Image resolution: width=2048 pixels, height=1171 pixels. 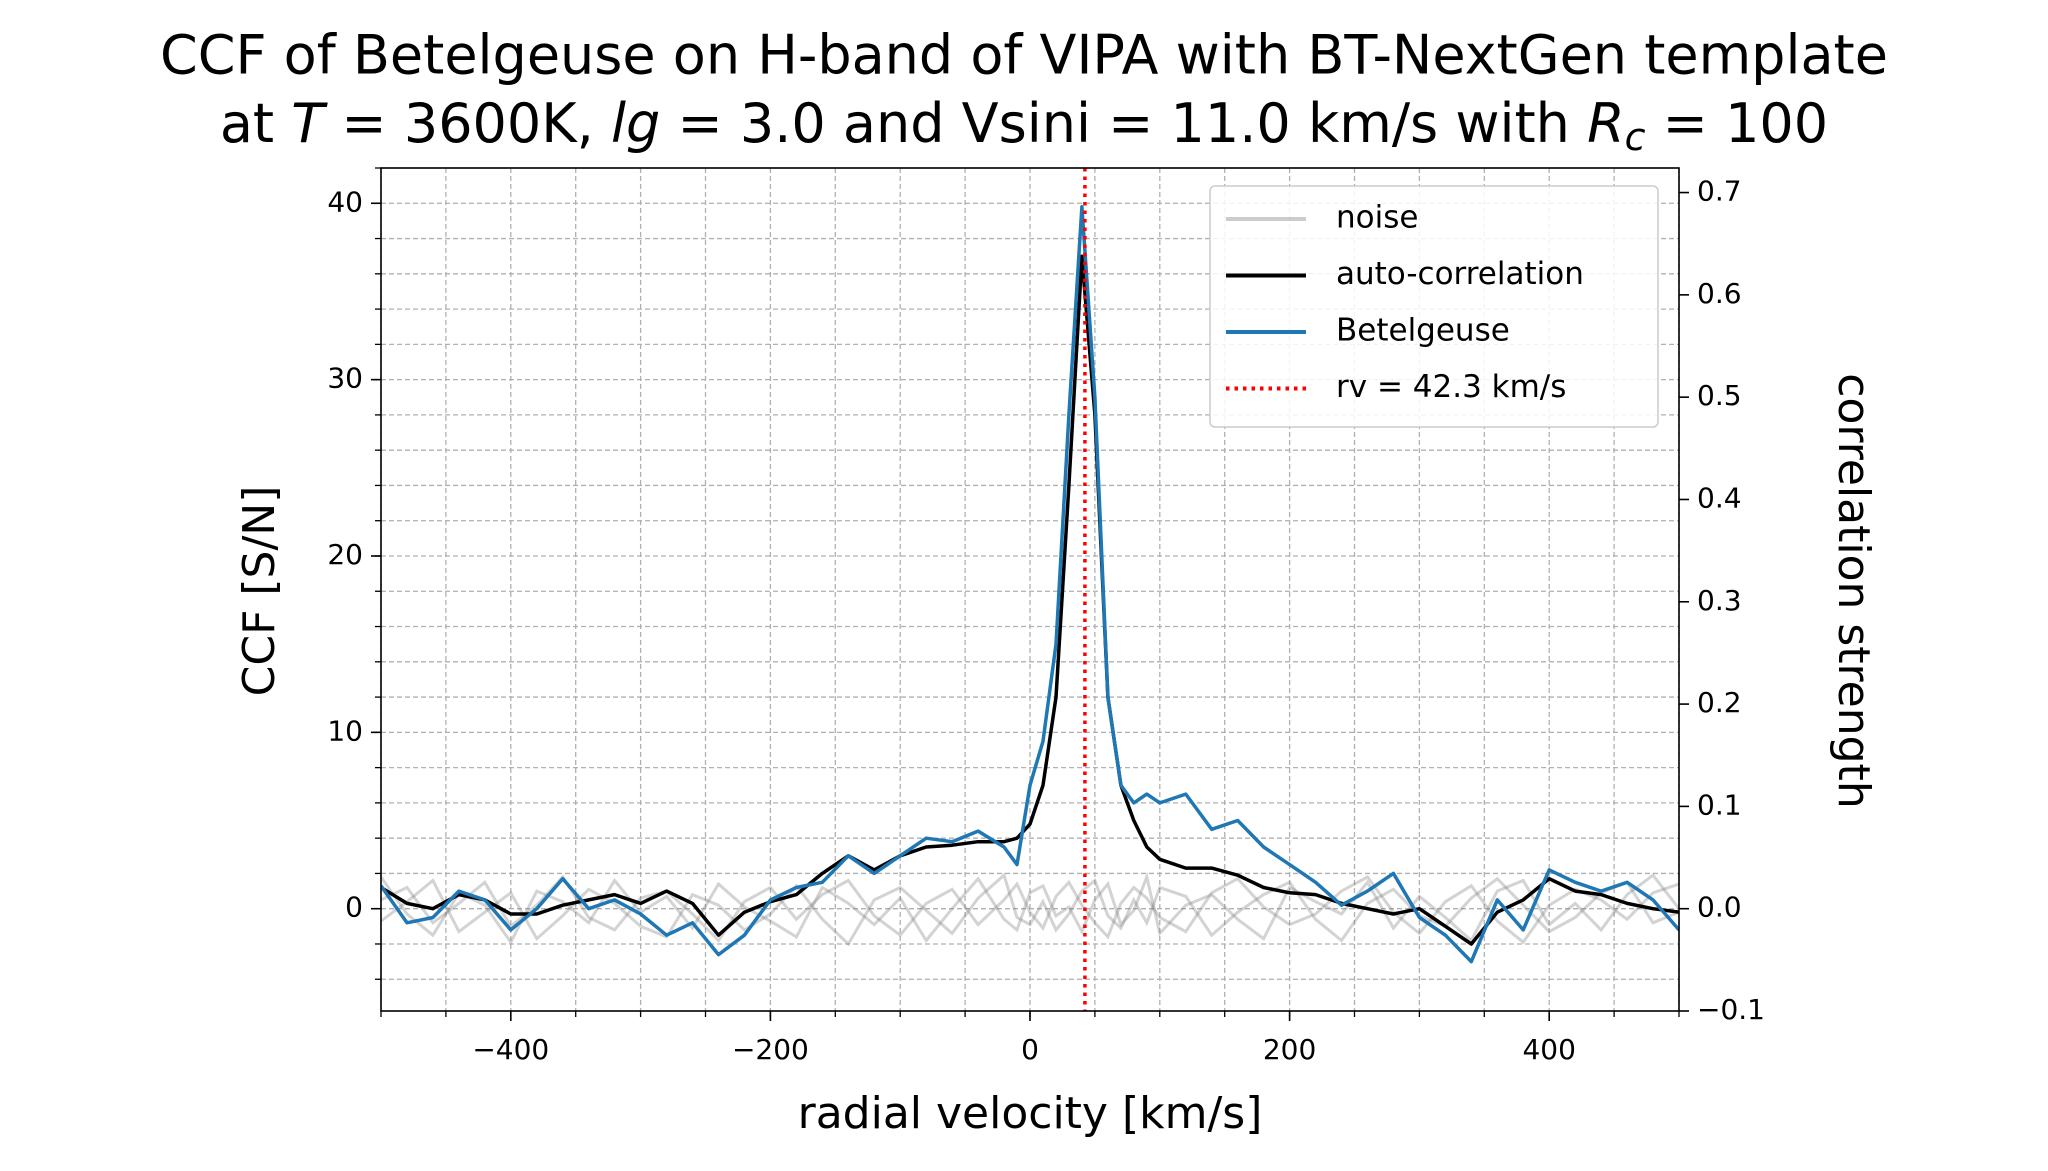 I want to click on y2-tick-label: 0.1, so click(x=1719, y=804).